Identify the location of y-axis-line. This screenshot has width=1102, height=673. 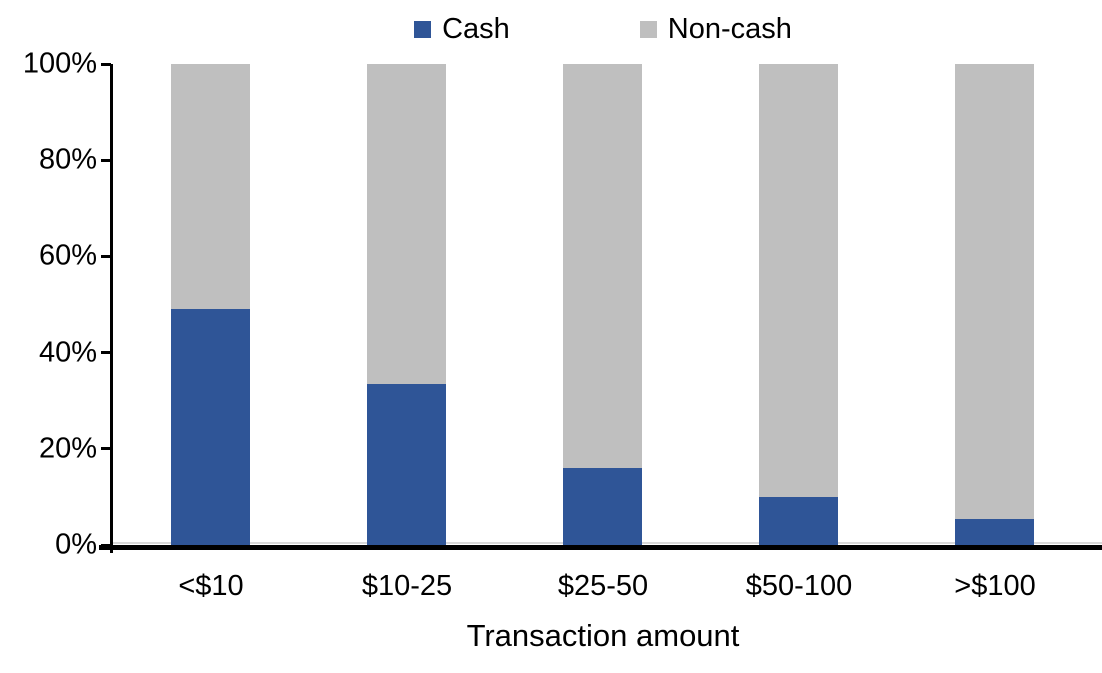
(111, 308).